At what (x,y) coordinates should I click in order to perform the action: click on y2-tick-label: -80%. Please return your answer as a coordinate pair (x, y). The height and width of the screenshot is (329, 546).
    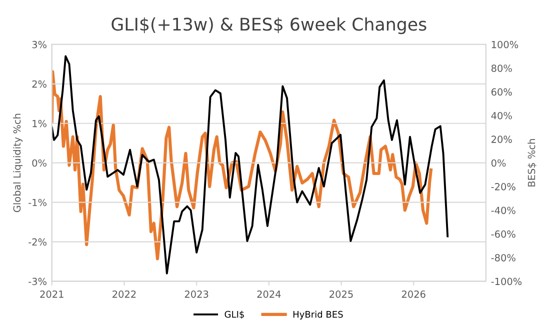
    Looking at the image, I should click on (503, 258).